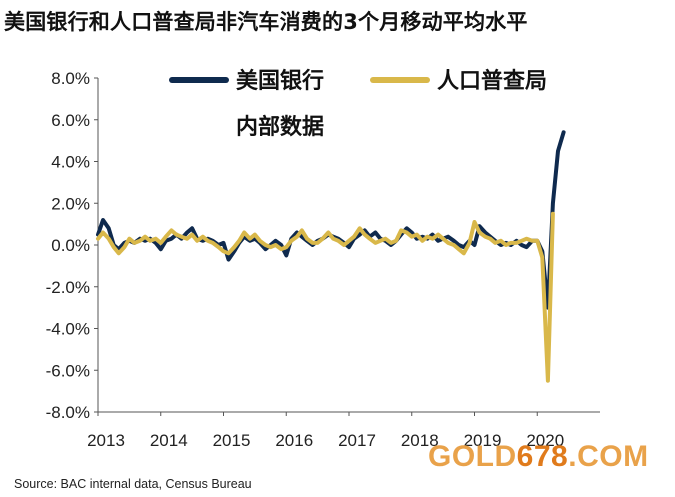 Image resolution: width=675 pixels, height=497 pixels. I want to click on y-tick-label: -4.0%, so click(68, 329).